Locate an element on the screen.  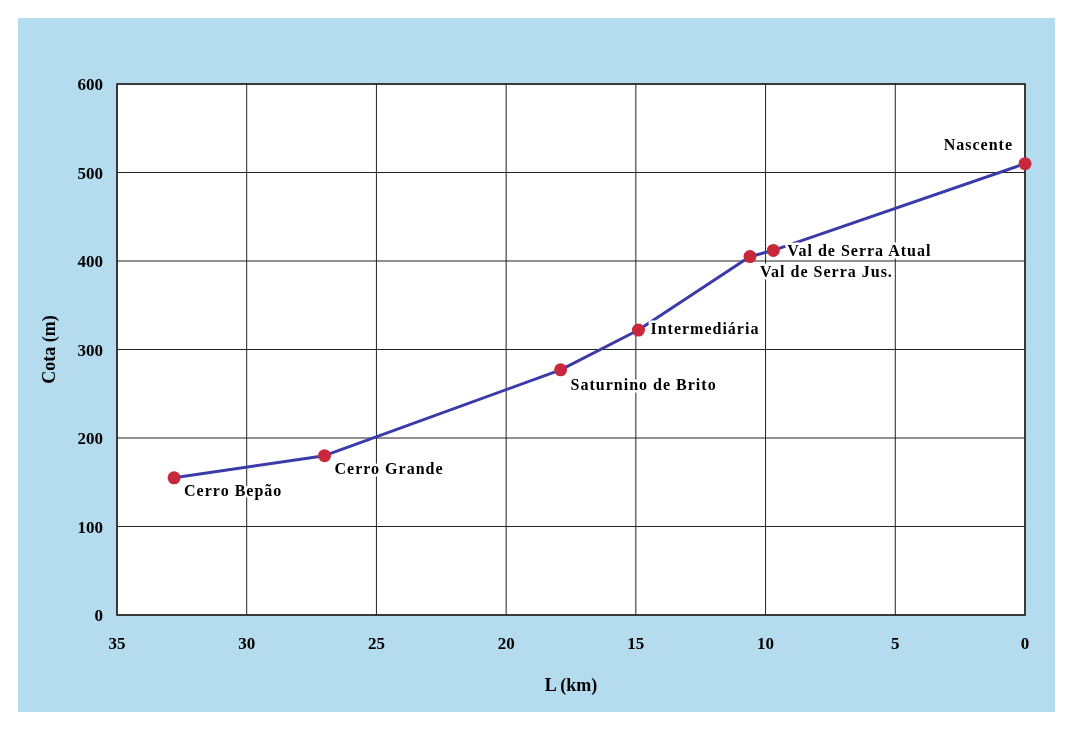
annotation: Intermediária is located at coordinates (705, 329).